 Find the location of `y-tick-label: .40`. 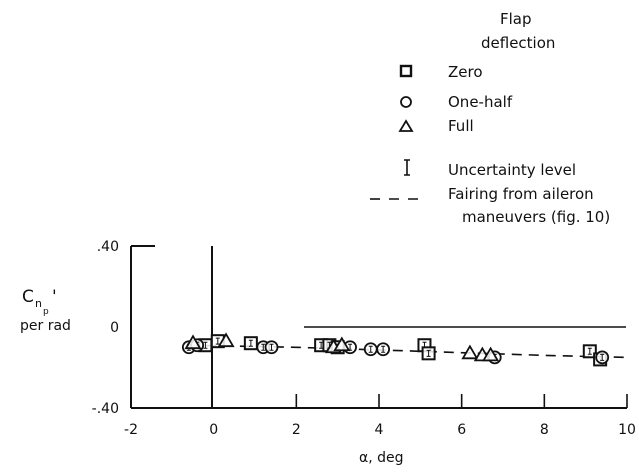

y-tick-label: .40 is located at coordinates (108, 247).